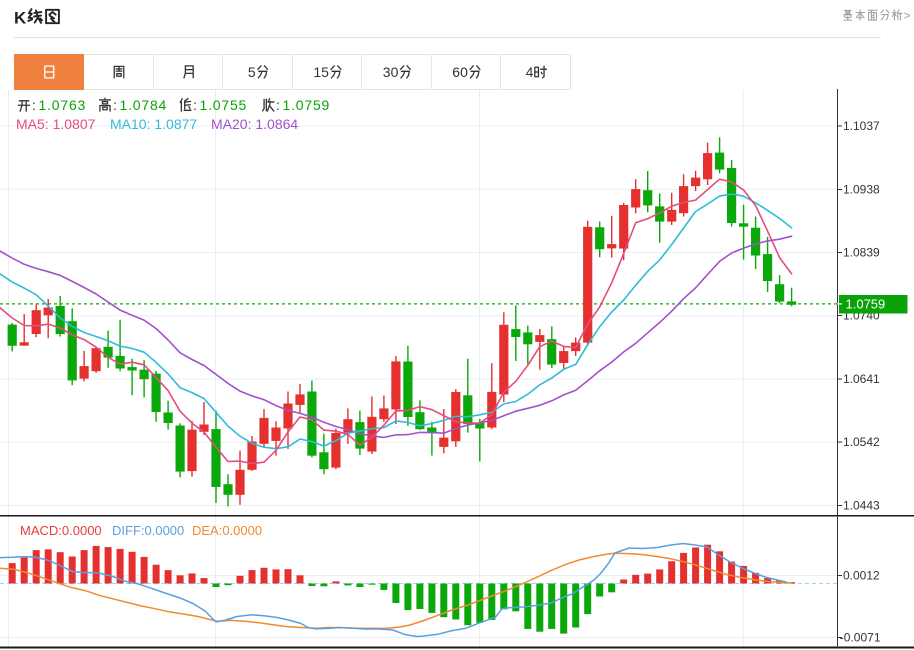 This screenshot has width=914, height=650. I want to click on svg-text: 60, so click(460, 72).